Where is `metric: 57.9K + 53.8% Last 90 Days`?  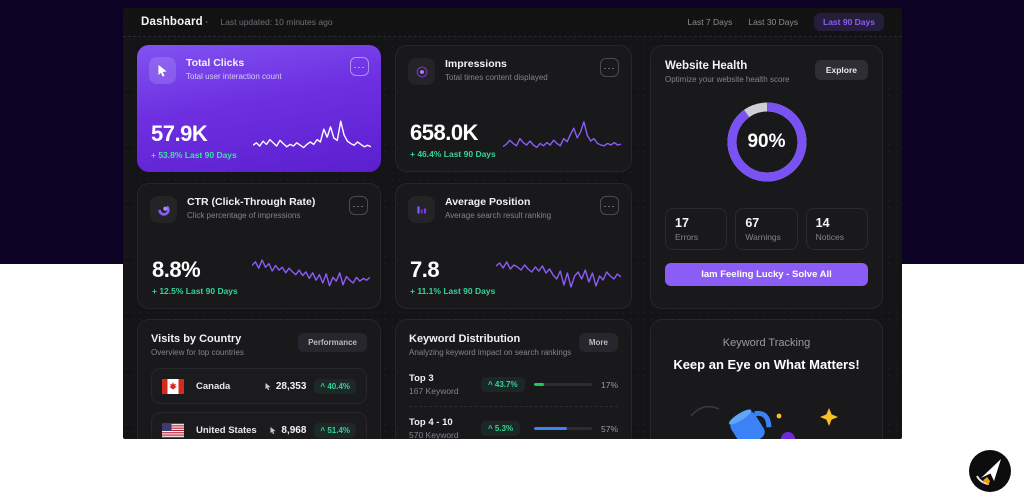
metric: 57.9K + 53.8% Last 90 Days is located at coordinates (194, 140).